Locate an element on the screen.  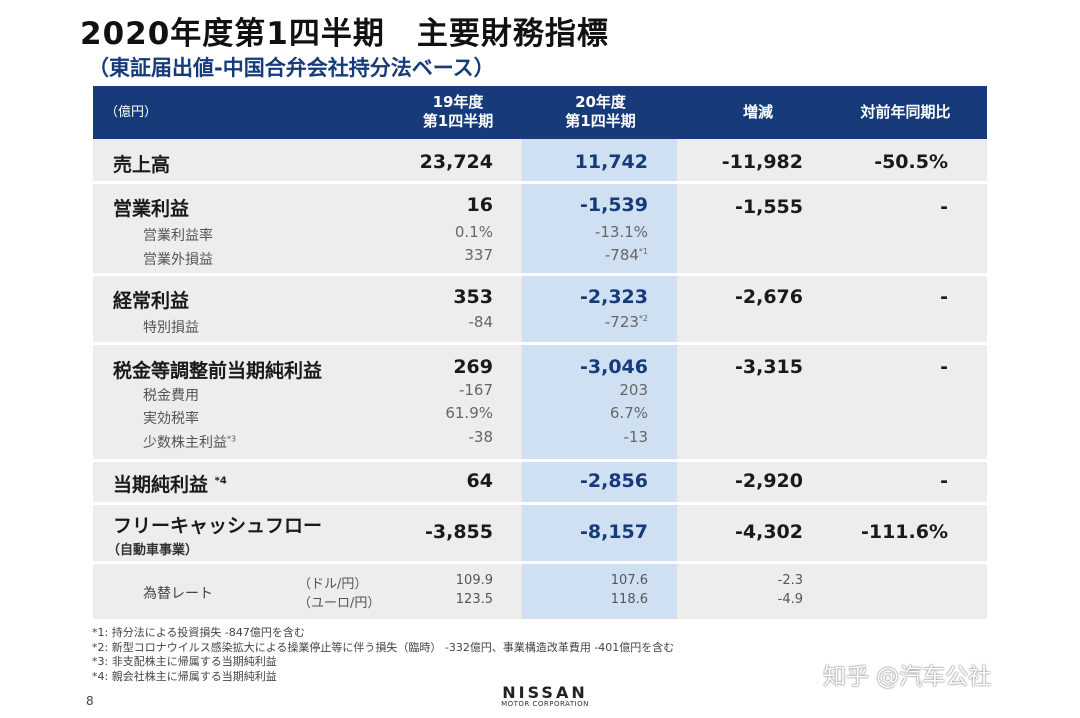
watermark: 知乎 @汽车公社 is located at coordinates (907, 677).